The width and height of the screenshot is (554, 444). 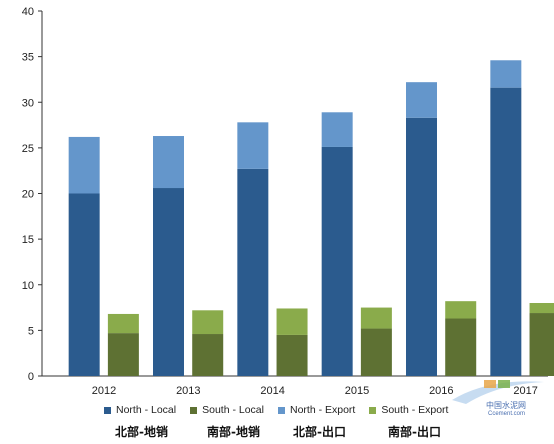 I want to click on watermark-logo: 中国水泥网 Ccement.com, so click(x=498, y=397).